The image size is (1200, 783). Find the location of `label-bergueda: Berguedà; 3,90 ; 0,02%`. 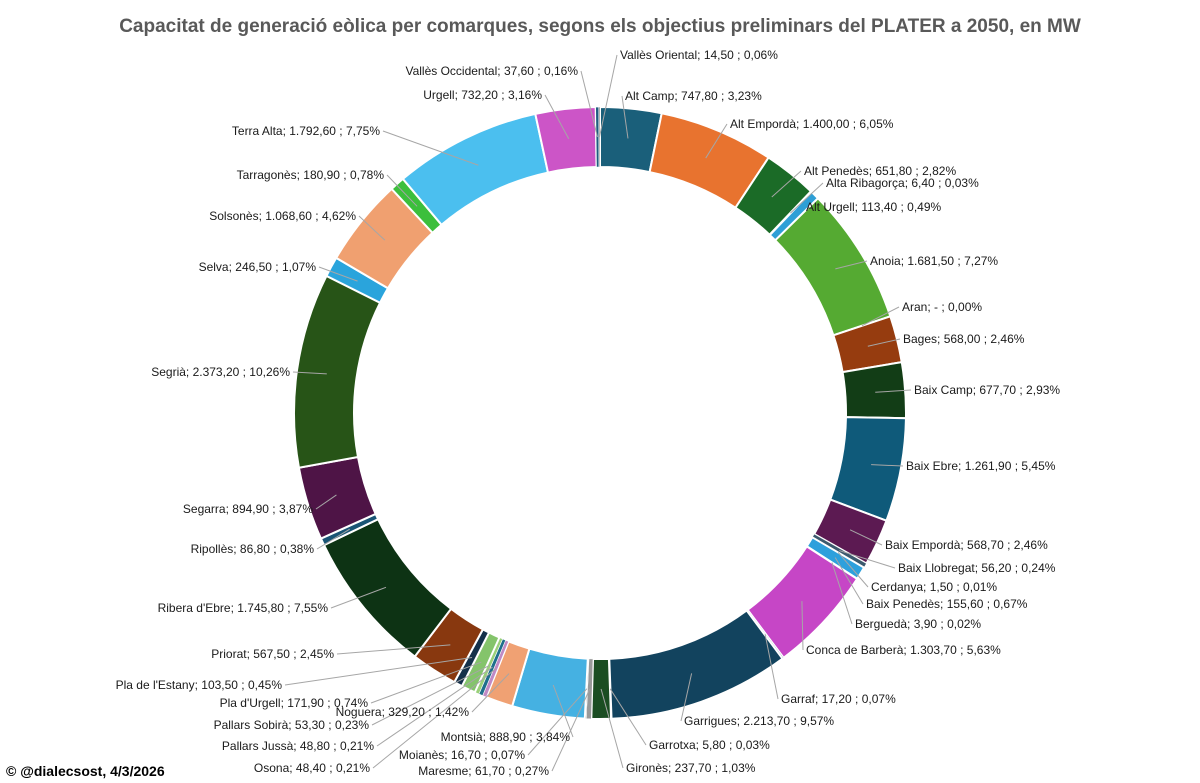

label-bergueda: Berguedà; 3,90 ; 0,02% is located at coordinates (918, 624).